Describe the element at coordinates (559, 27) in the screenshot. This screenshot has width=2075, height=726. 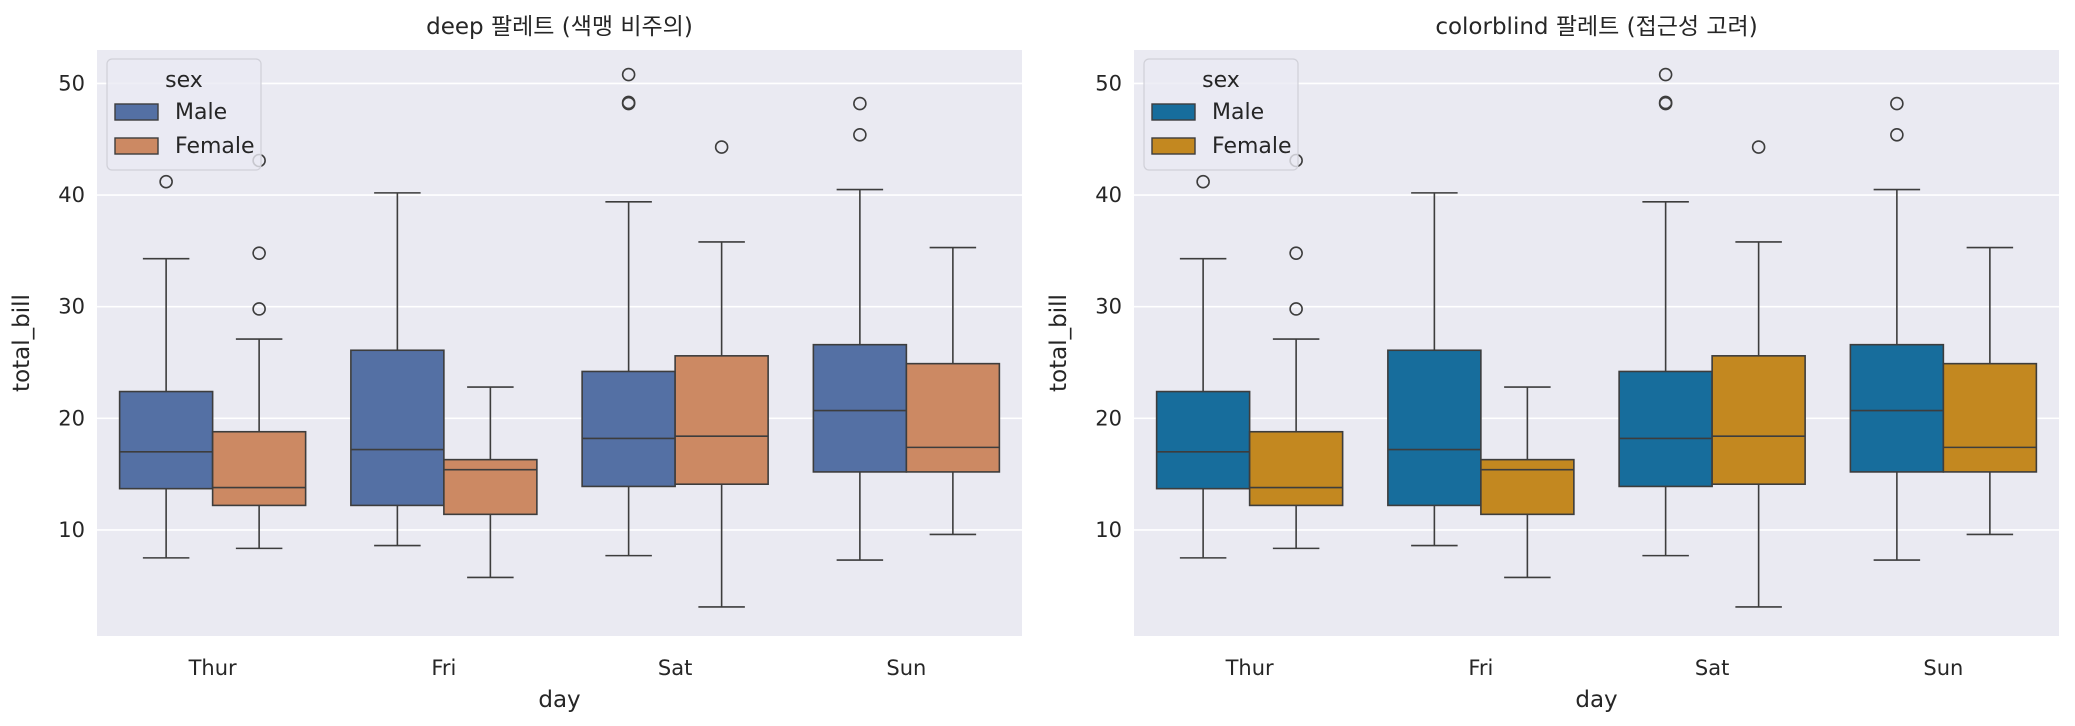
I see `chart-title: deep 팔레트 (색맹 비주의)` at that location.